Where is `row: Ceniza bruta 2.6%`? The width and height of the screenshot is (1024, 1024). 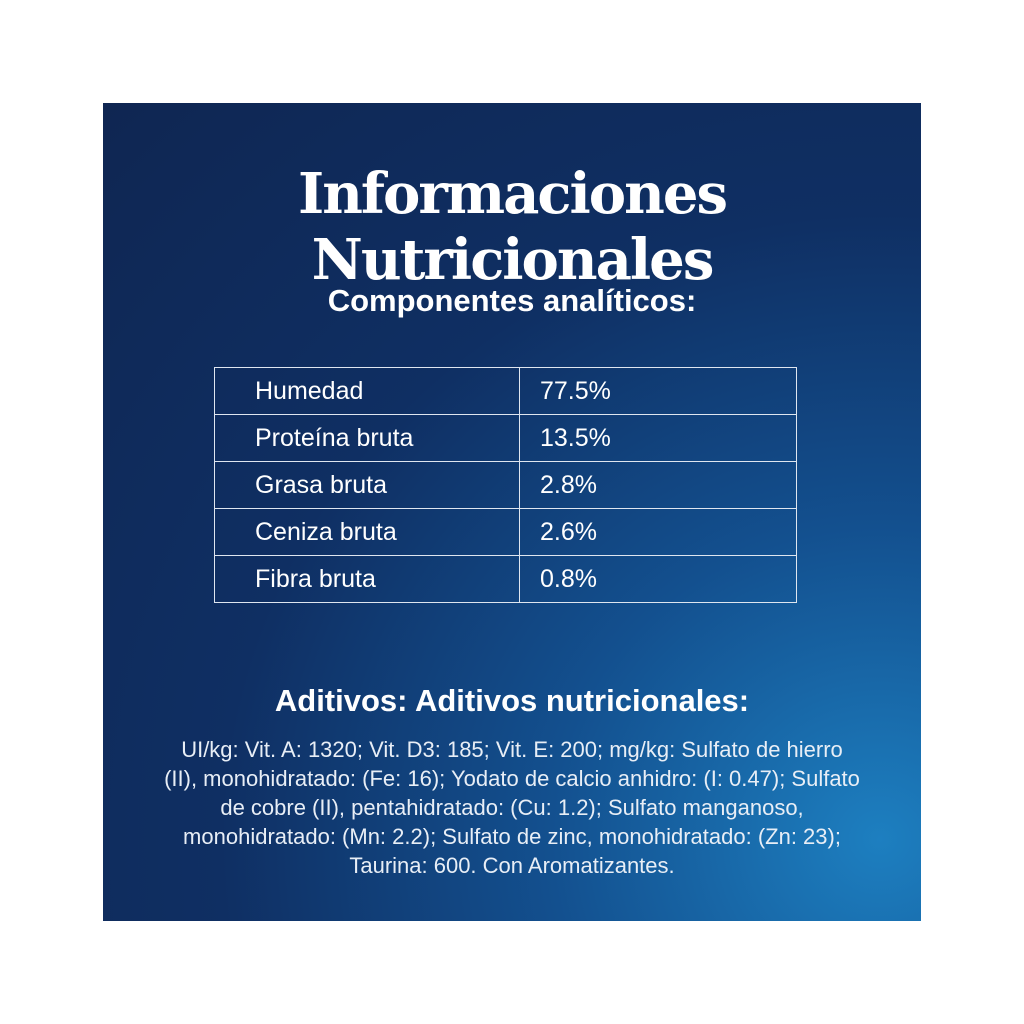
row: Ceniza bruta 2.6% is located at coordinates (505, 532).